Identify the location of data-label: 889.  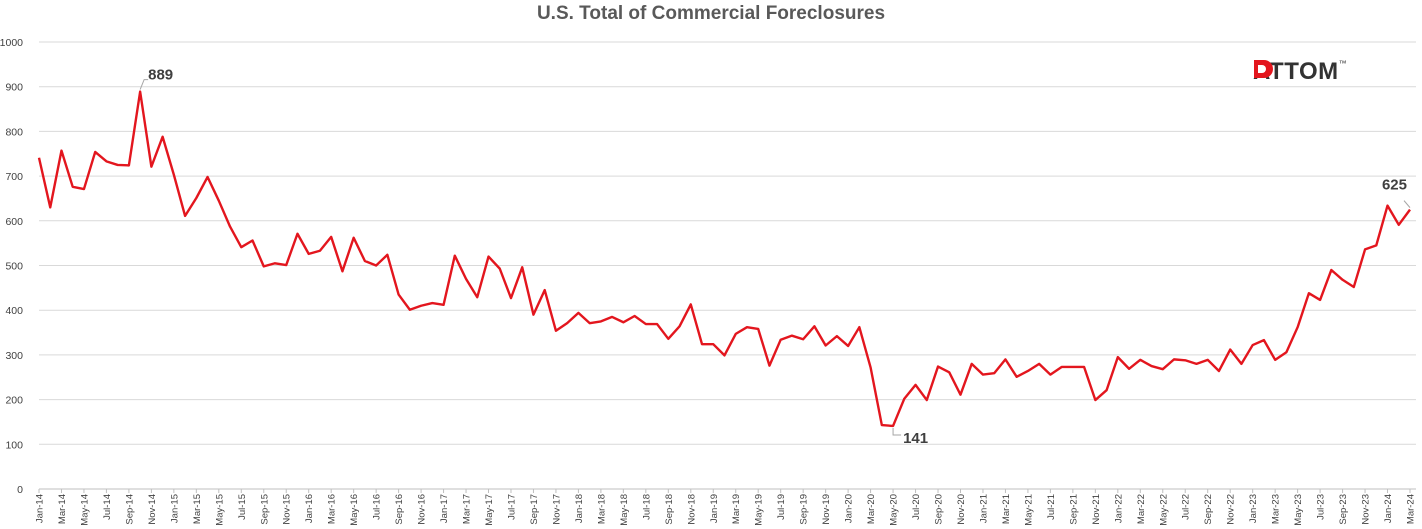
(160, 75).